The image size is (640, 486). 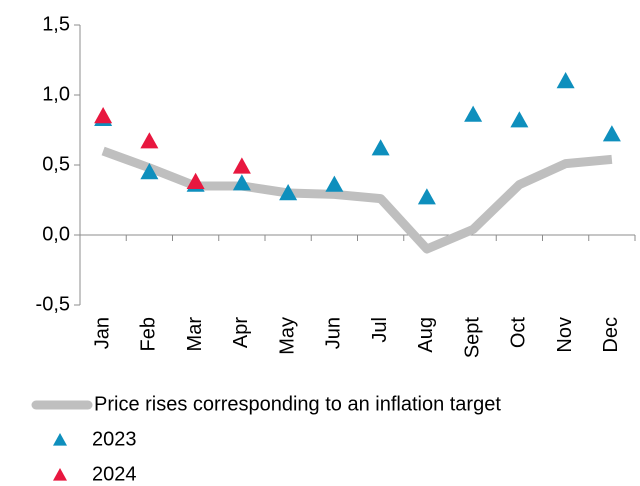 I want to click on x-tick-label: Jan, so click(x=102, y=333).